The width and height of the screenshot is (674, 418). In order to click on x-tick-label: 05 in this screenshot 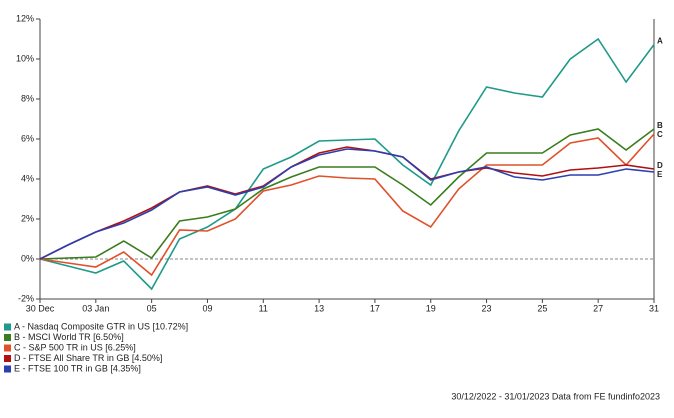, I will do `click(152, 308)`.